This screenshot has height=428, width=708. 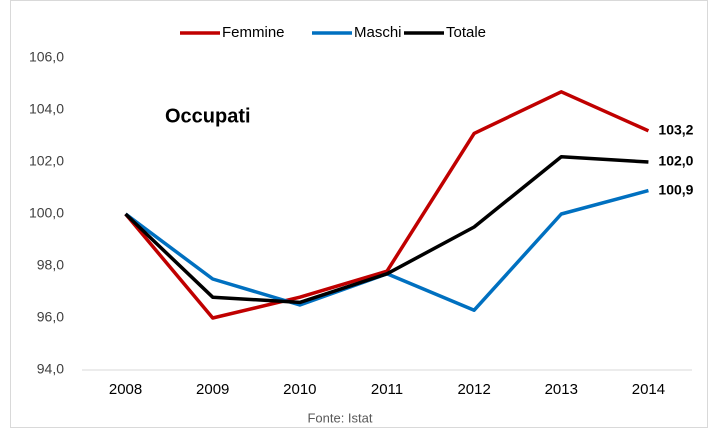 What do you see at coordinates (46, 109) in the screenshot?
I see `y-tick-label: 104,0` at bounding box center [46, 109].